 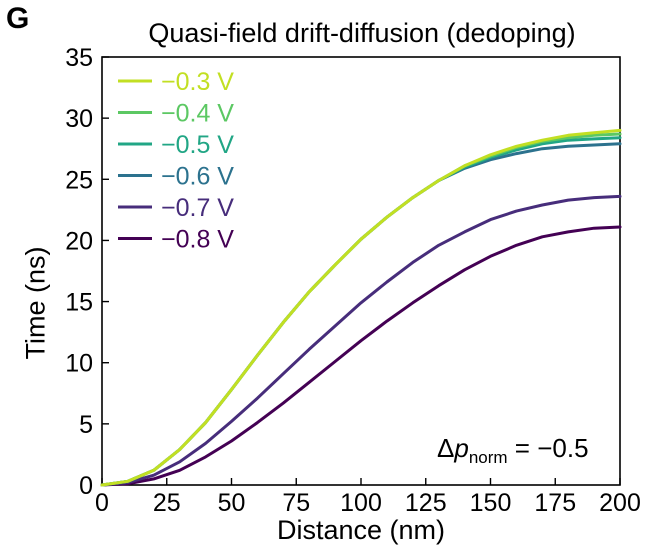 I want to click on x-tick-label: 100, so click(x=361, y=503).